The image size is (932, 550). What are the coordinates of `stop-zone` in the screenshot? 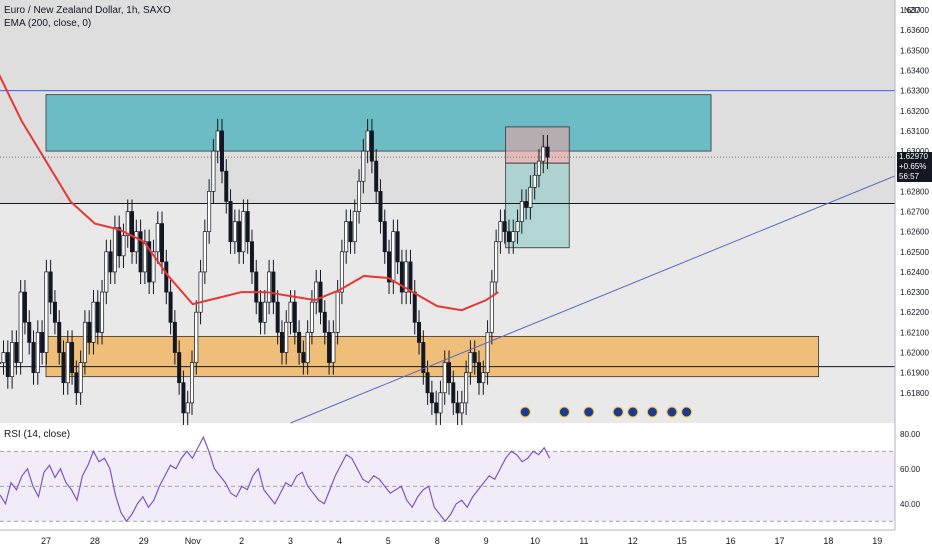 It's located at (537, 145).